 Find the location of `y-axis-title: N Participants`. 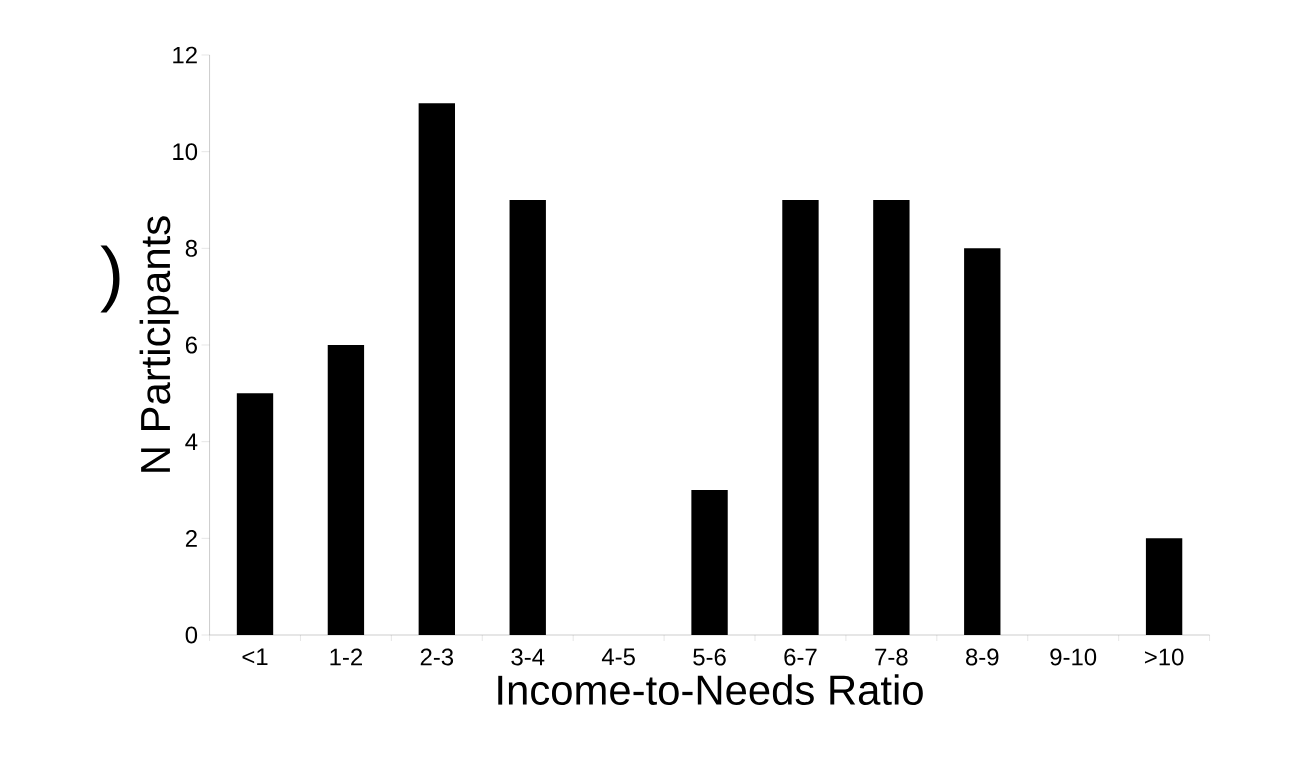

y-axis-title: N Participants is located at coordinates (159, 344).